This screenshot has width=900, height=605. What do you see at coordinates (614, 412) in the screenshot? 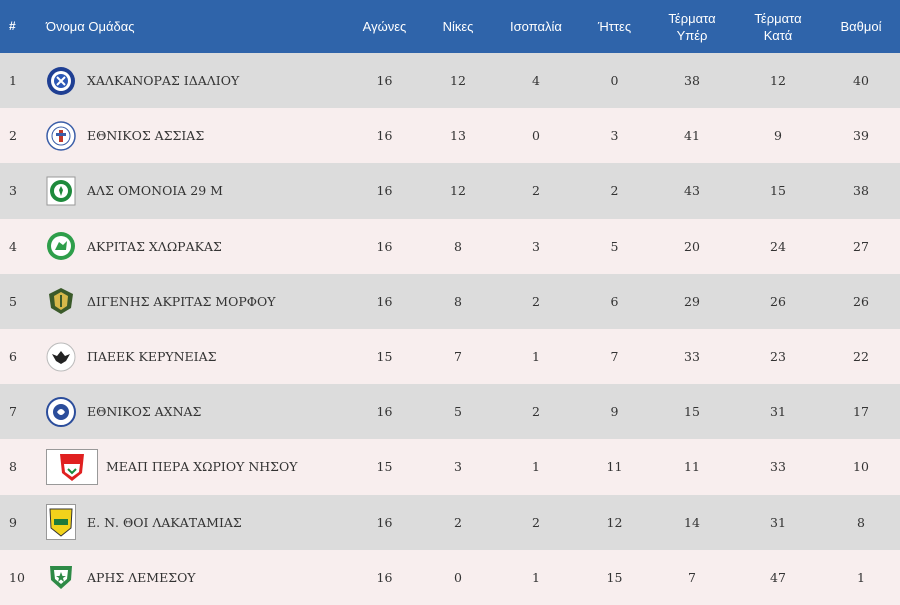
I see `losses-cell: 9` at bounding box center [614, 412].